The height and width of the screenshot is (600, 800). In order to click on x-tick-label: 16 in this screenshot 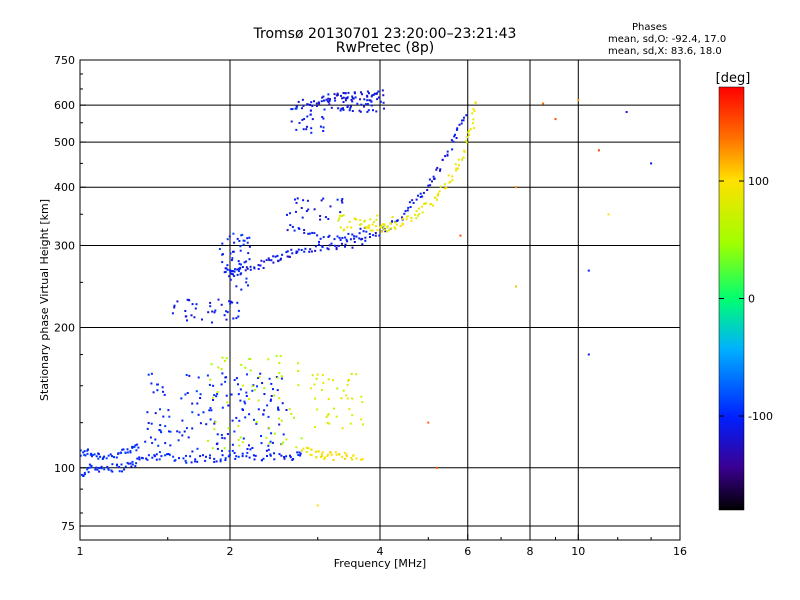, I will do `click(680, 551)`.